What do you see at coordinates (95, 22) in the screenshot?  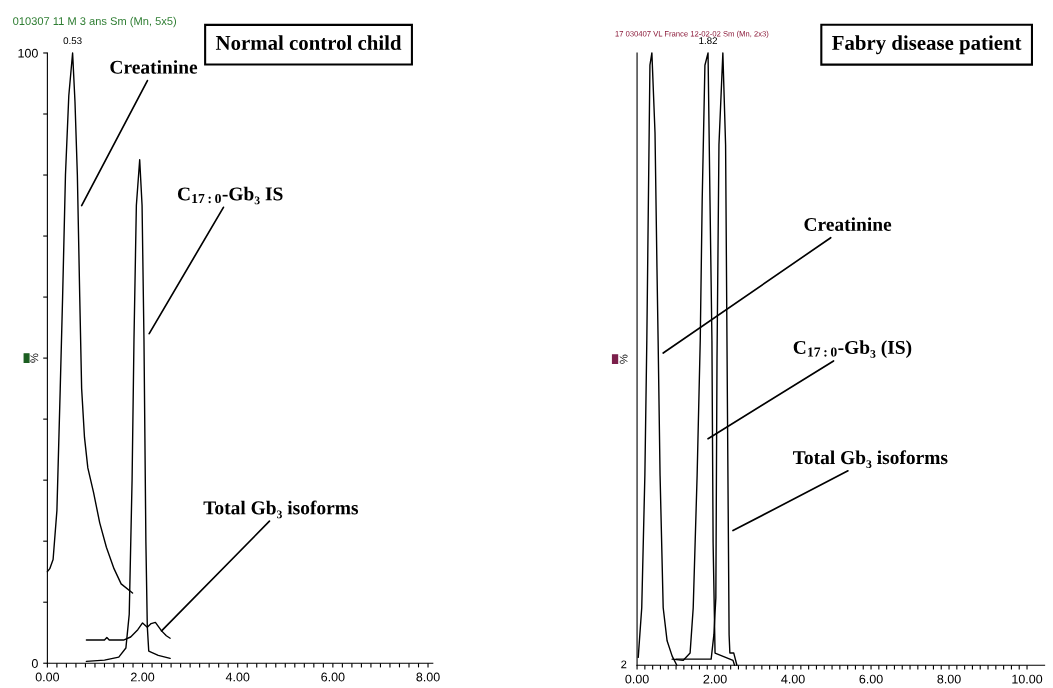 I see `chart-title: 010307 11 M 3 ans Sm (Mn, 5x5)` at bounding box center [95, 22].